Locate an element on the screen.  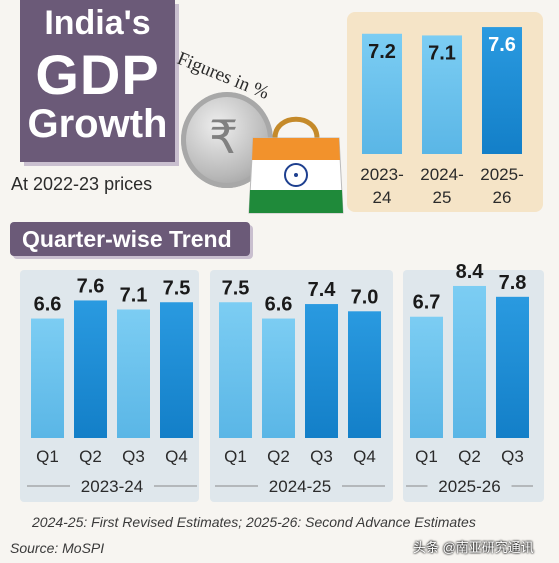
title-line-3: Growth is located at coordinates (97, 124).